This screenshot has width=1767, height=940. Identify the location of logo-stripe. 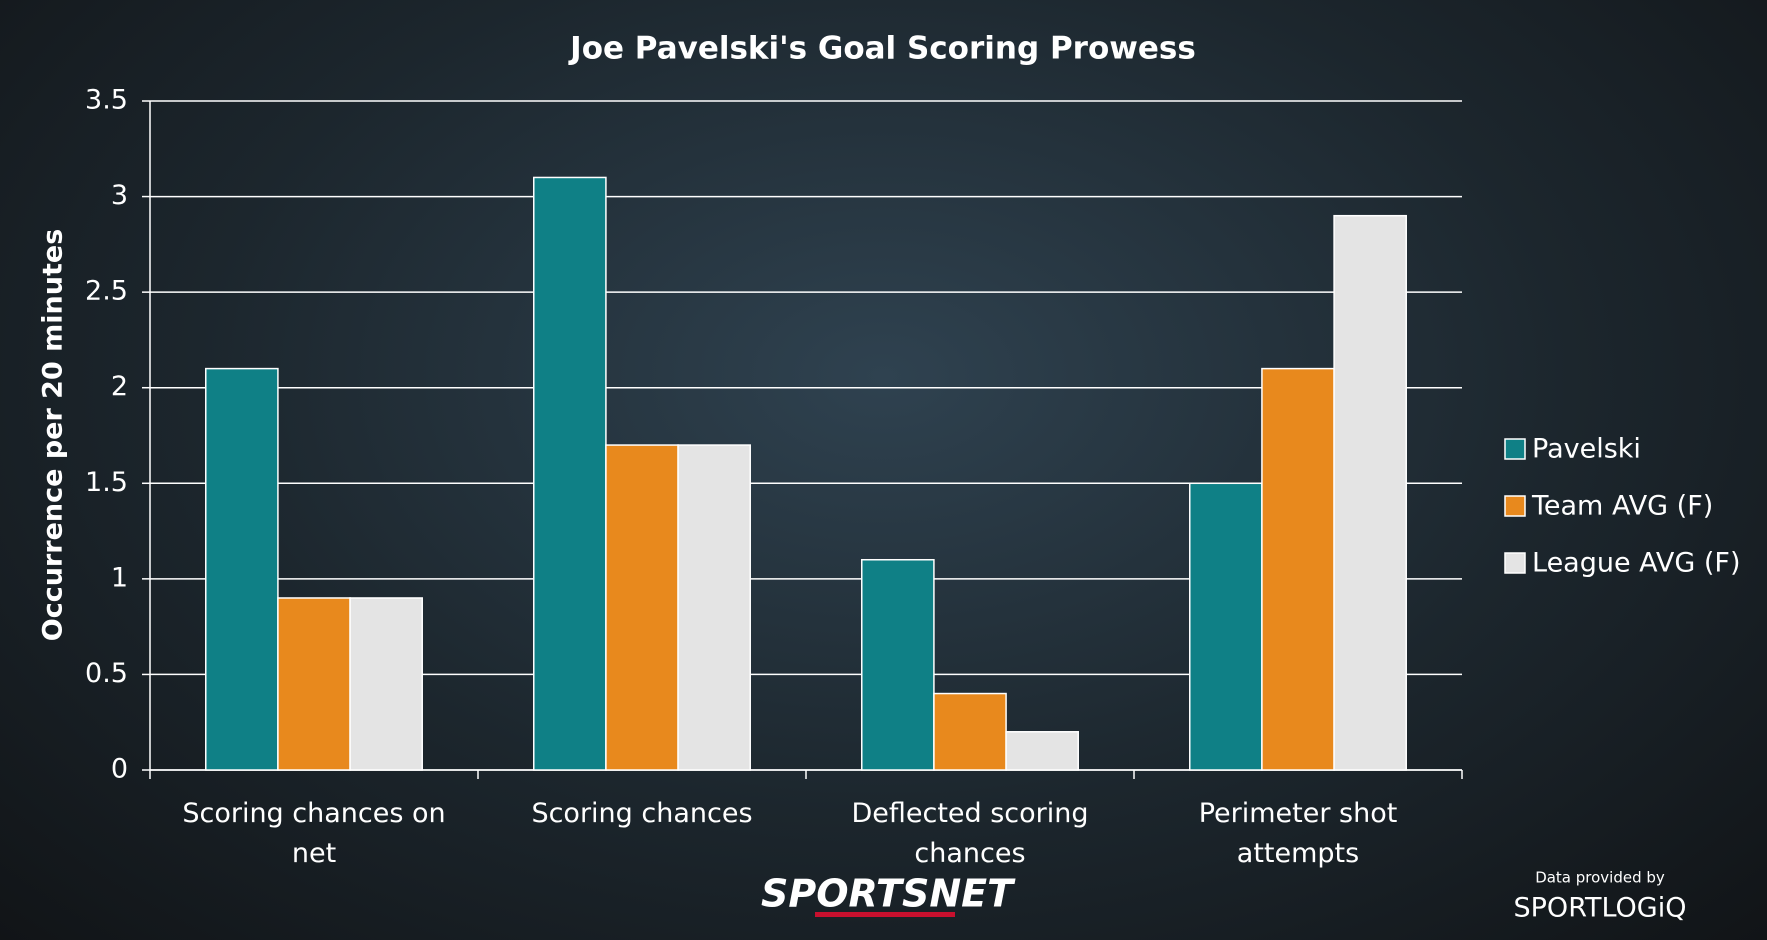
(885, 914).